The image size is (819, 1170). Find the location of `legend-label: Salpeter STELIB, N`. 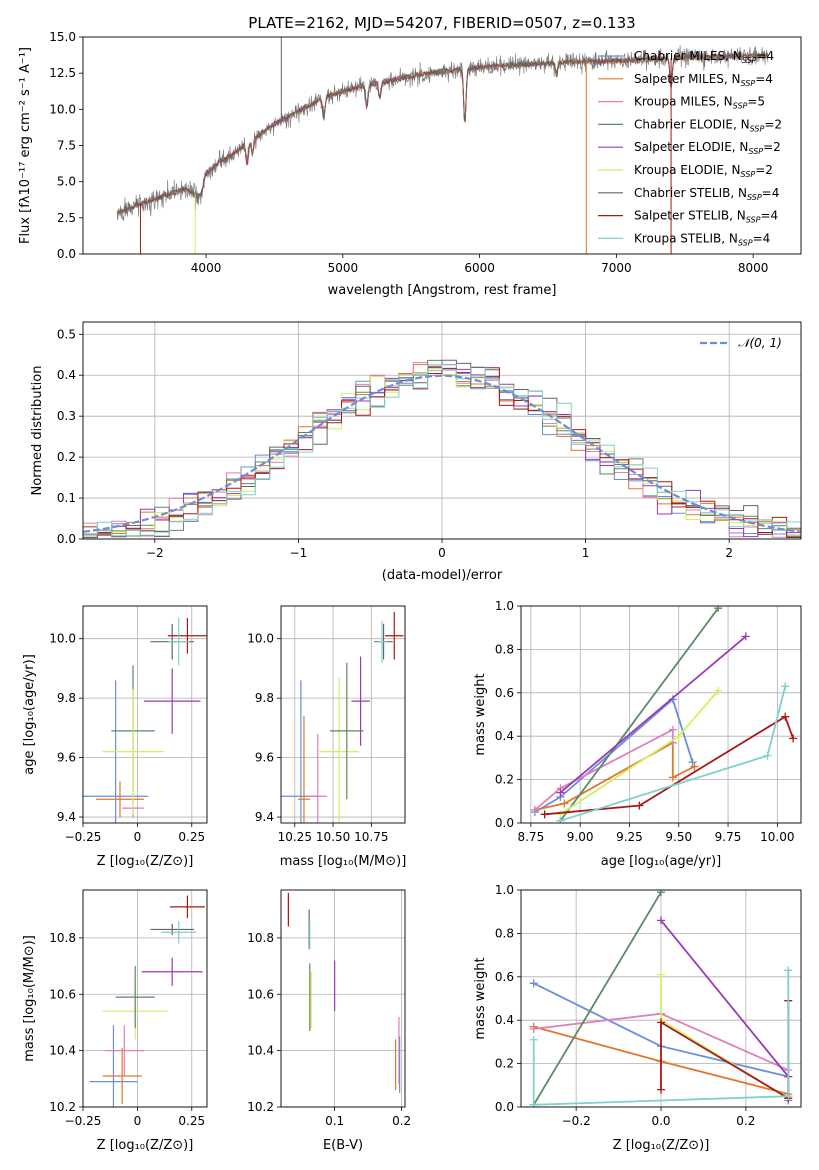

legend-label: Salpeter STELIB, N is located at coordinates (690, 216).